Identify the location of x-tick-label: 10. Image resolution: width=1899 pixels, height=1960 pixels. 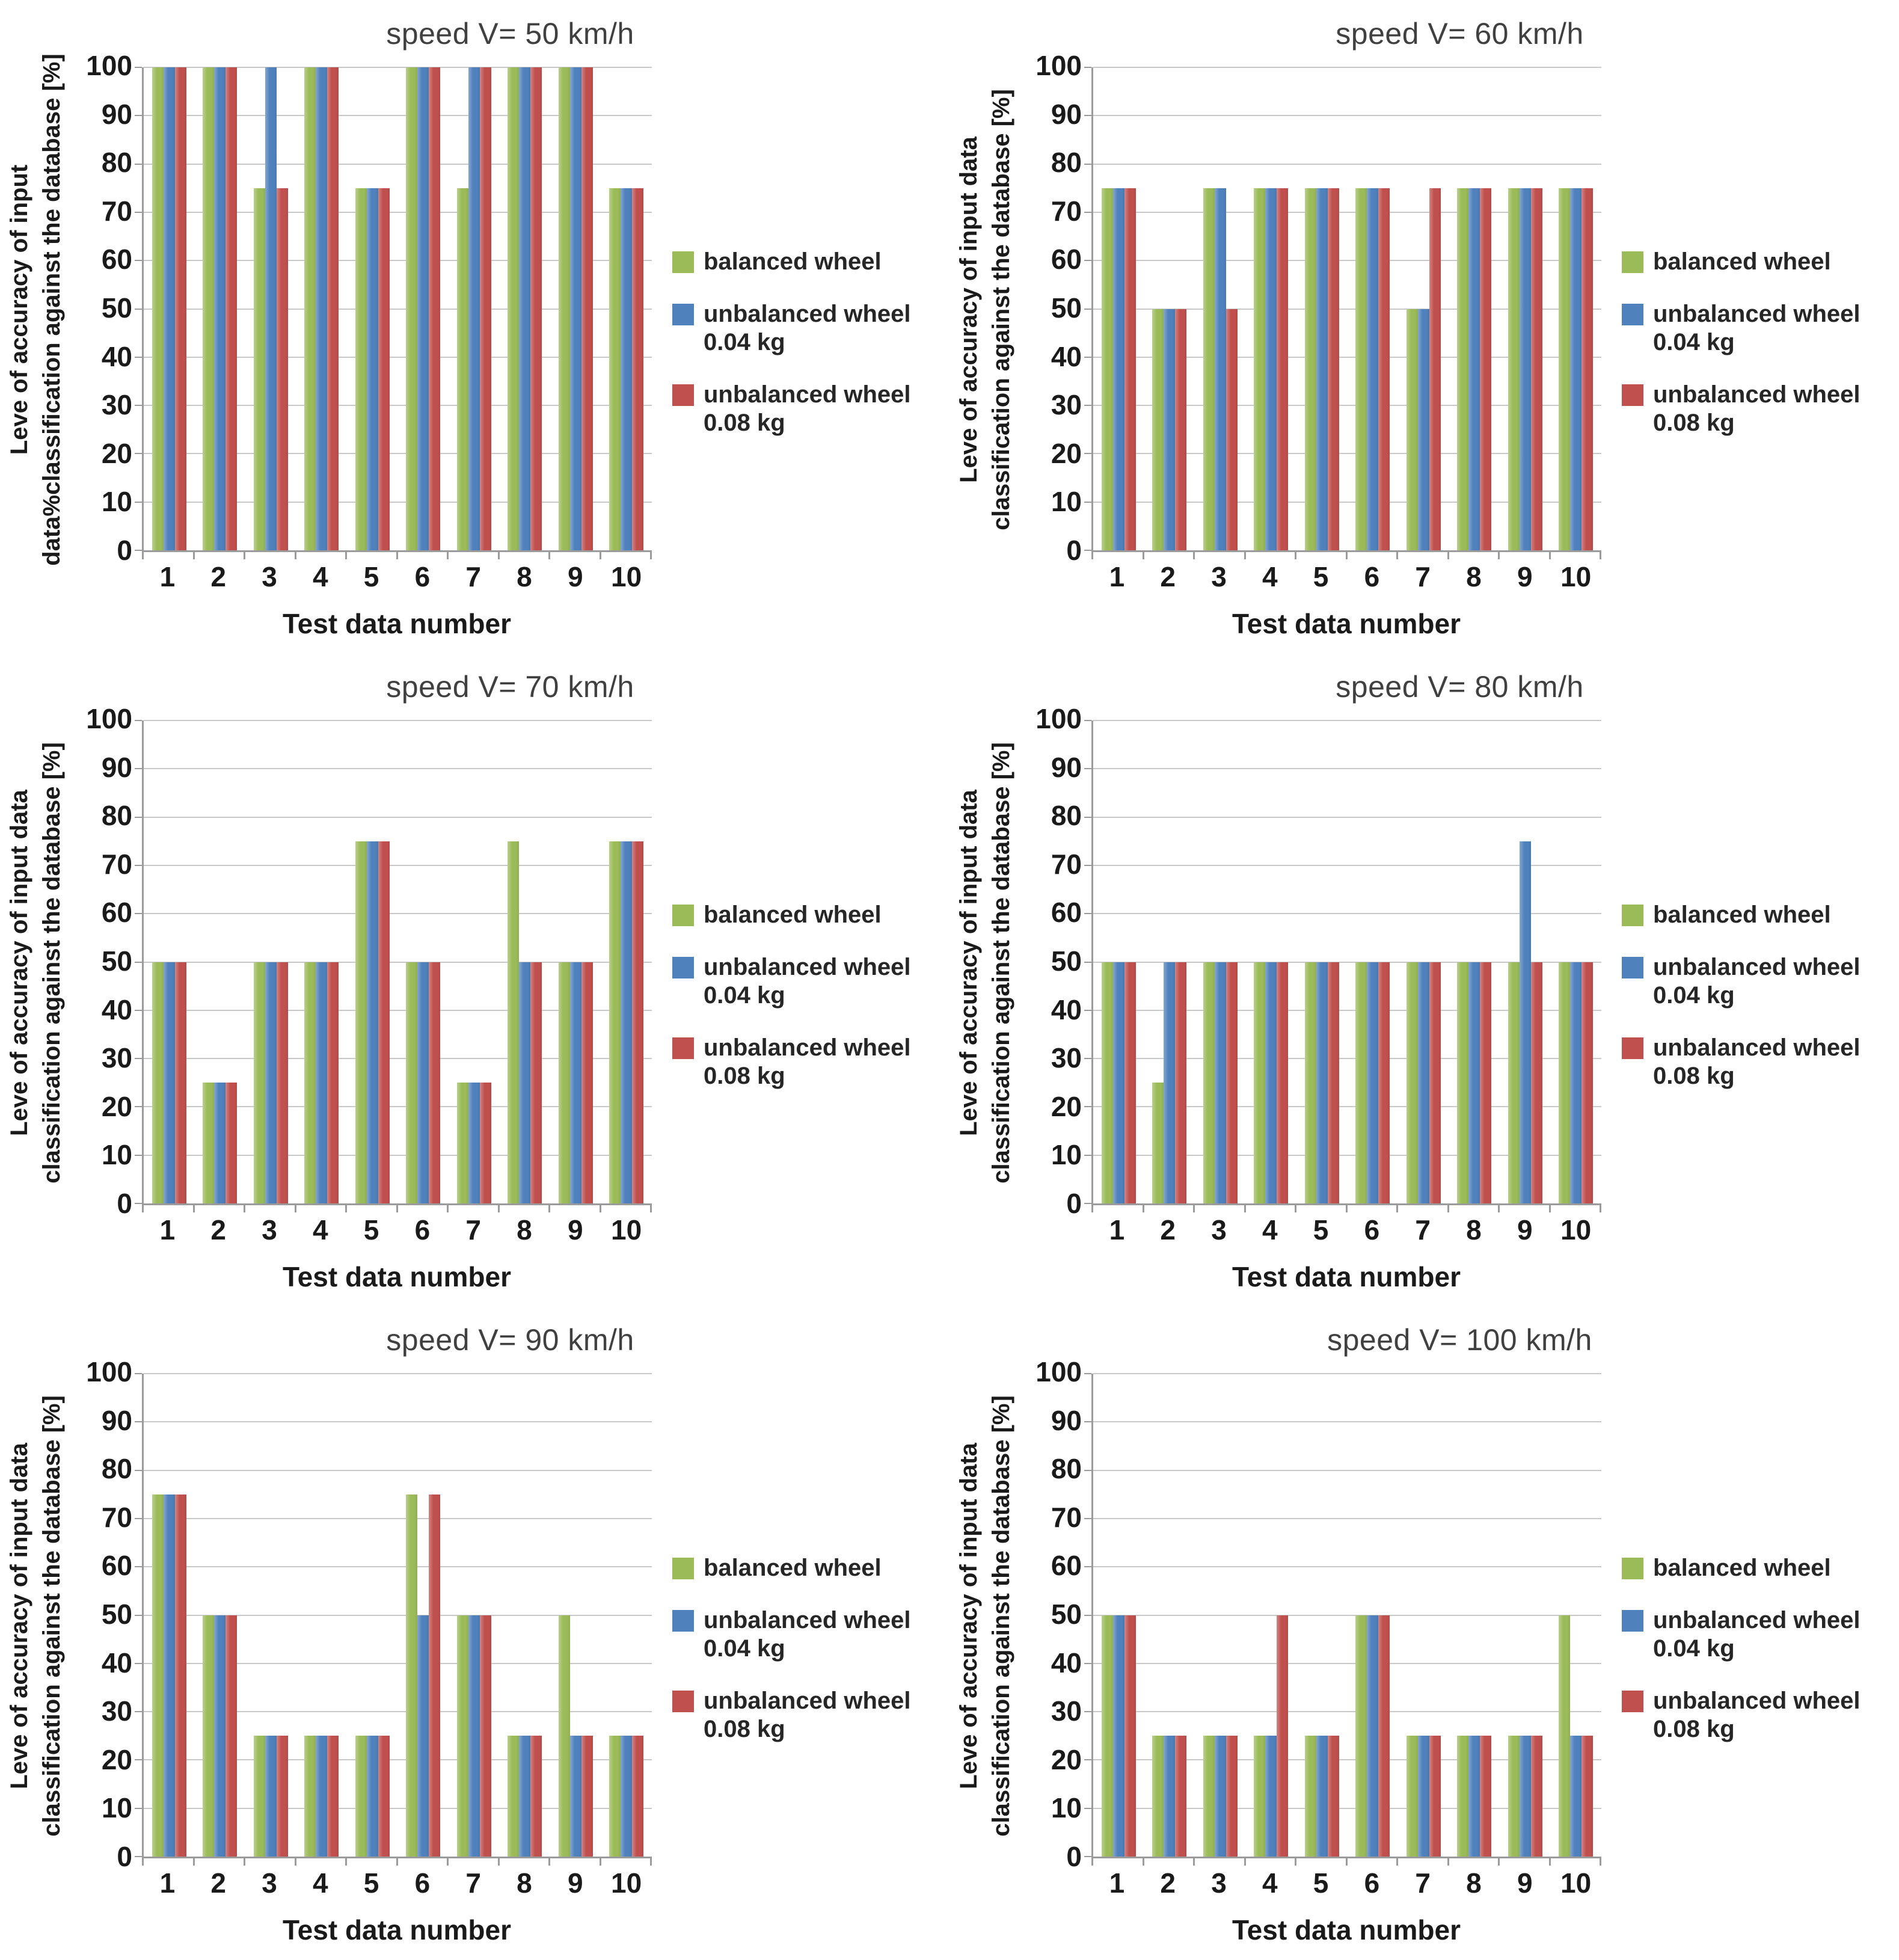
(626, 1230).